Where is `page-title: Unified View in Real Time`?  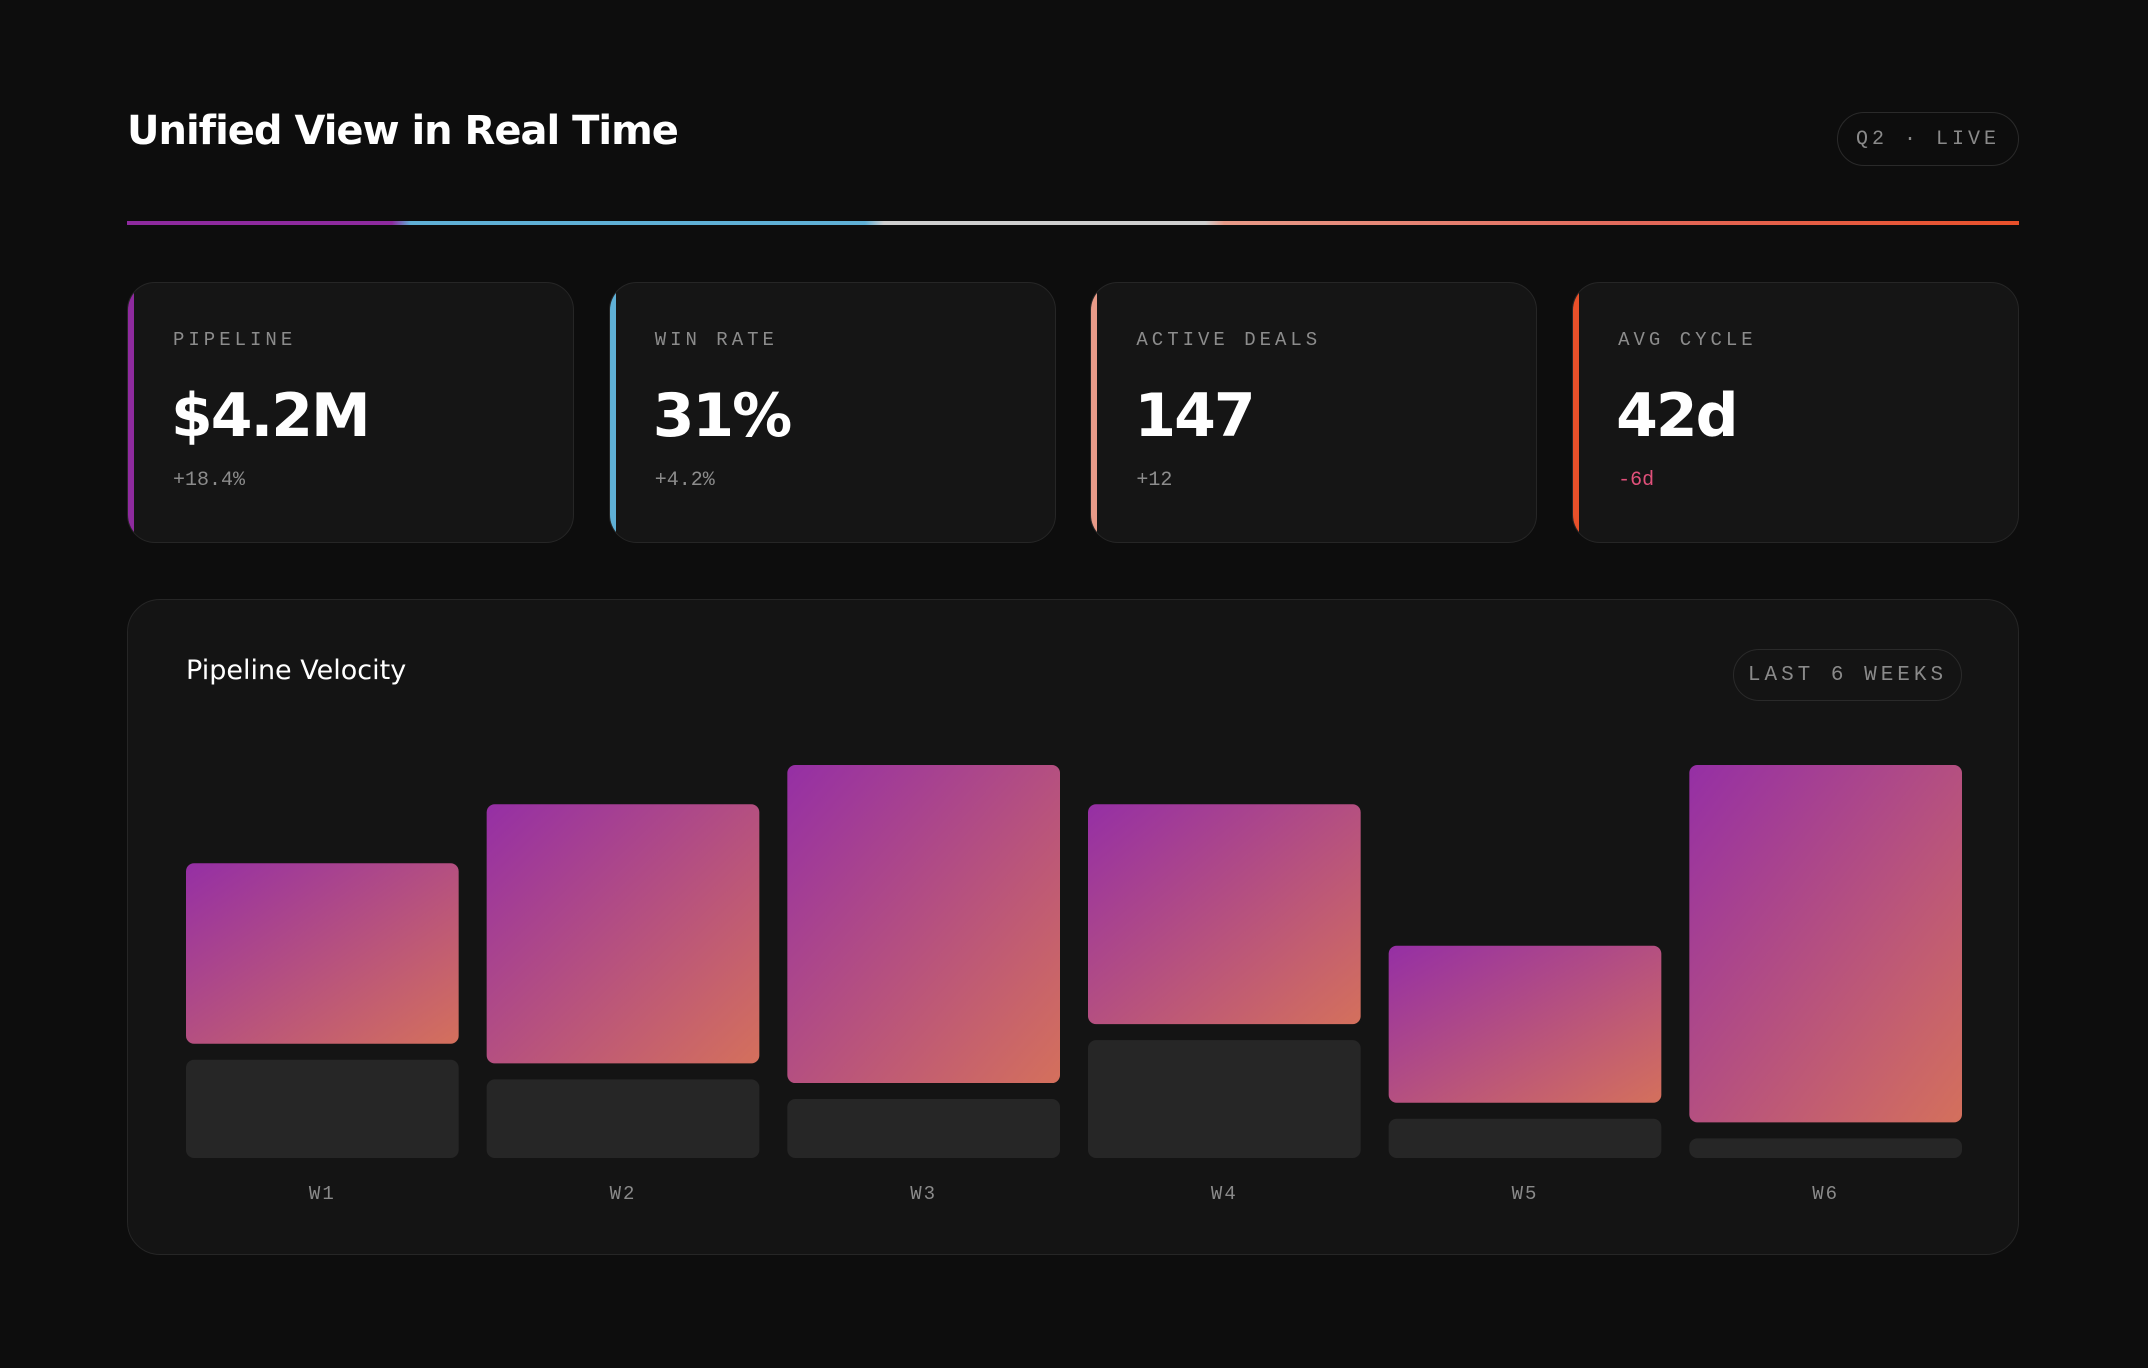
page-title: Unified View in Real Time is located at coordinates (403, 131).